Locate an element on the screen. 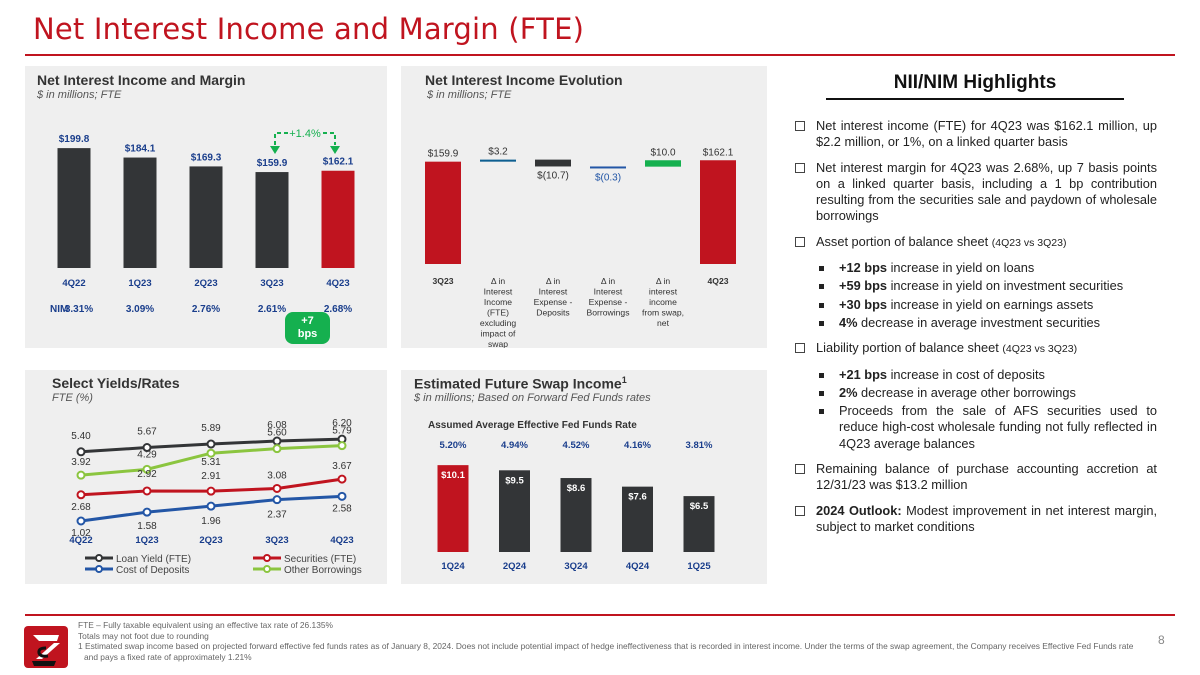 The width and height of the screenshot is (1200, 675). waterfall-value-label: $162.1 is located at coordinates (718, 152).